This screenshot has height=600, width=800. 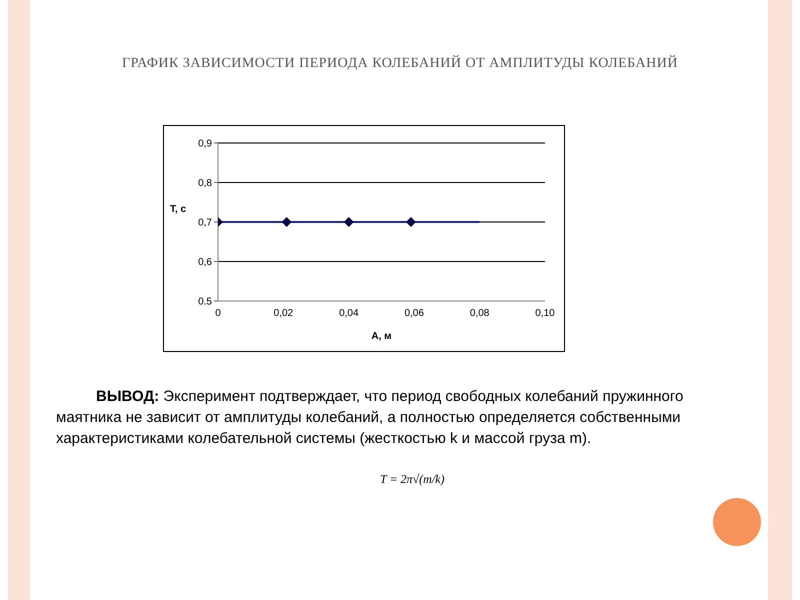 I want to click on x-tick-label: 0,06, so click(x=414, y=314).